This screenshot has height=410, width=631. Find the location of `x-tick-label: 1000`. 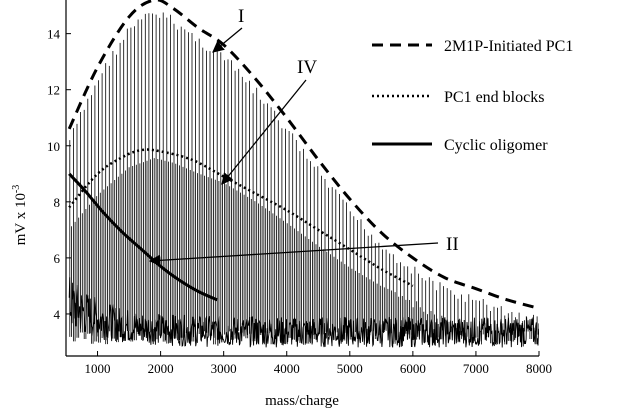

x-tick-label: 1000 is located at coordinates (98, 368).